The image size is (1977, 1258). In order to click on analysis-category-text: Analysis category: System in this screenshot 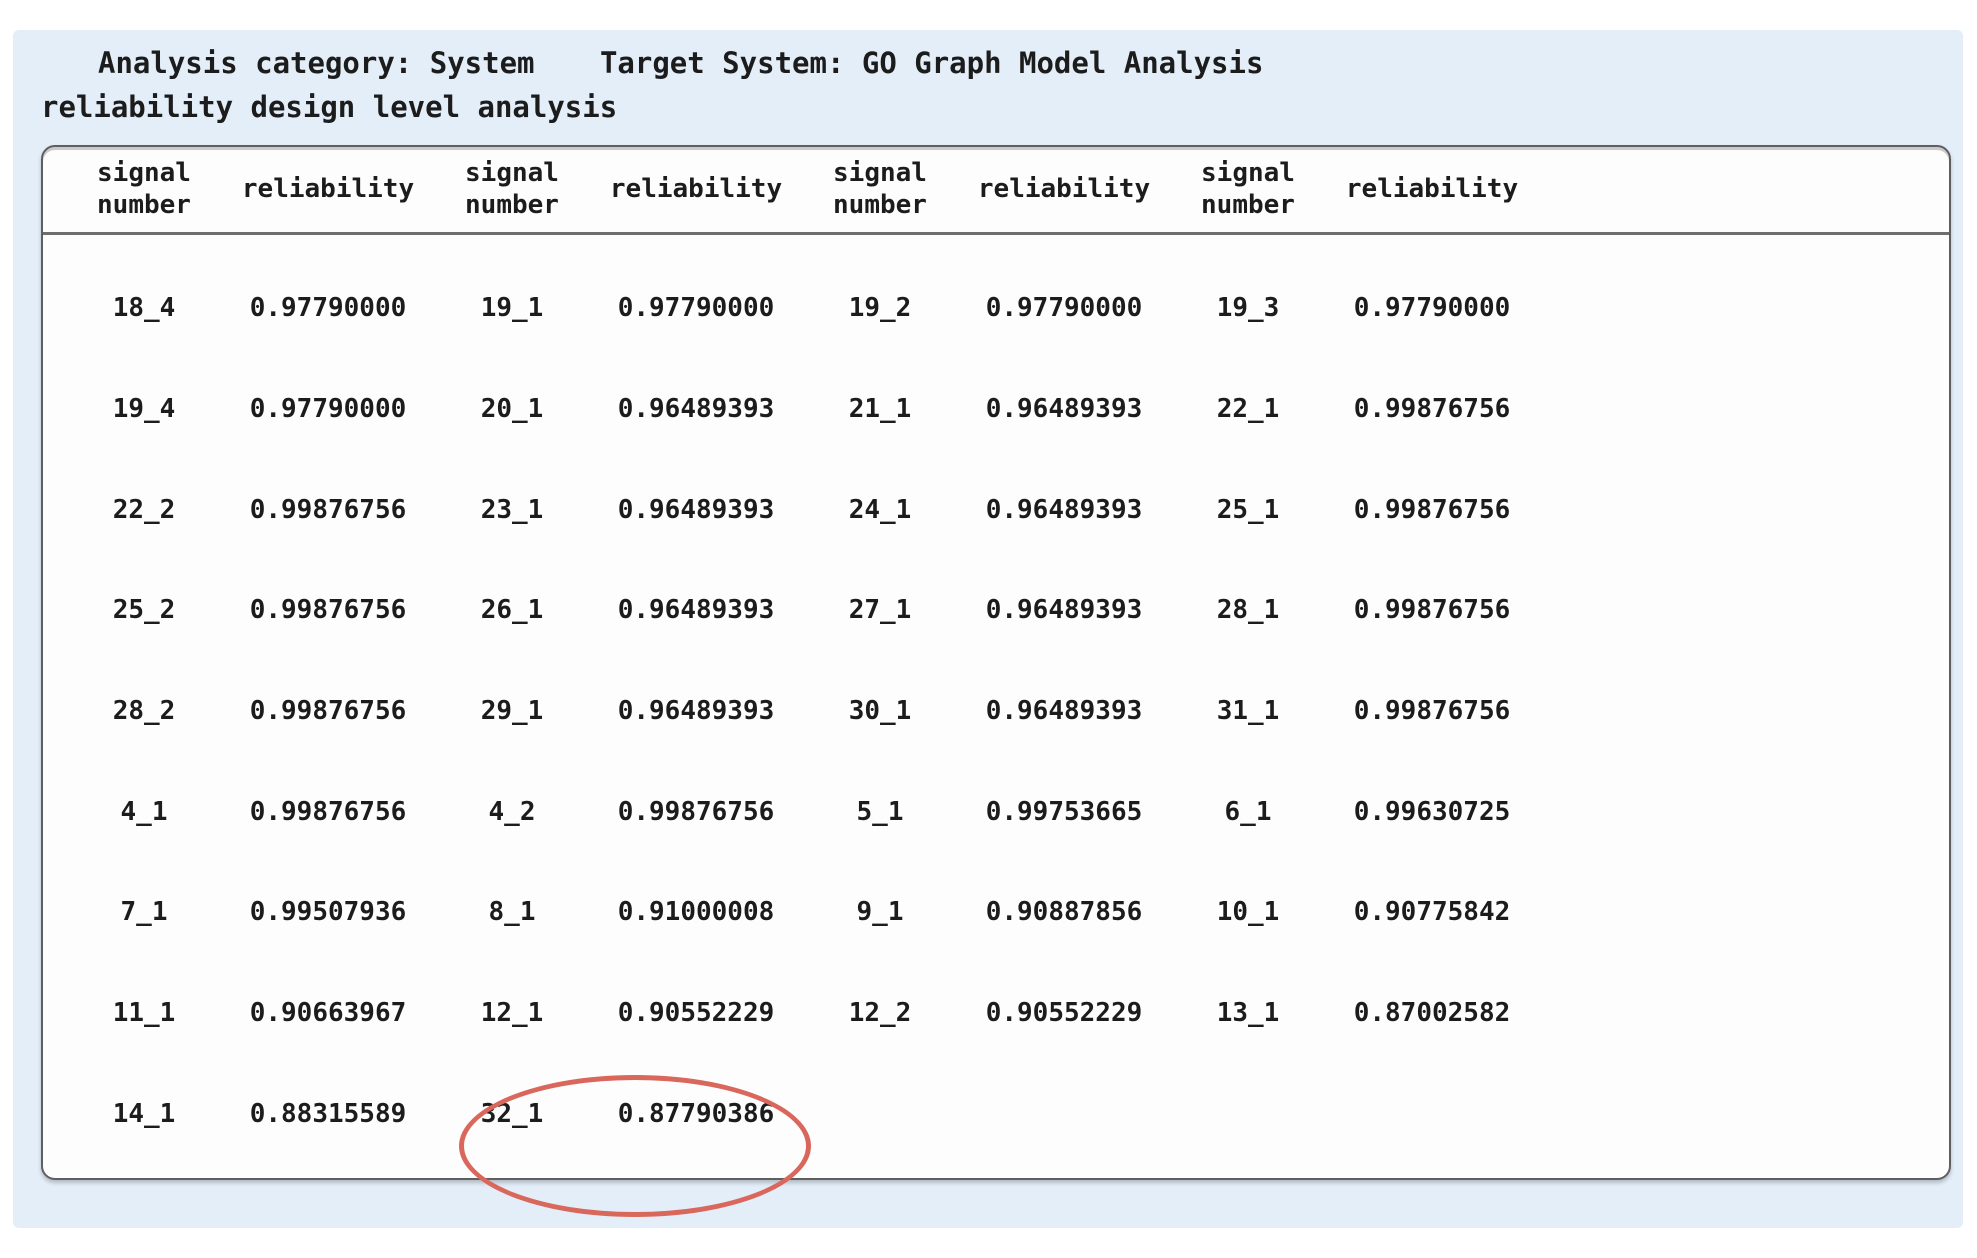, I will do `click(316, 63)`.